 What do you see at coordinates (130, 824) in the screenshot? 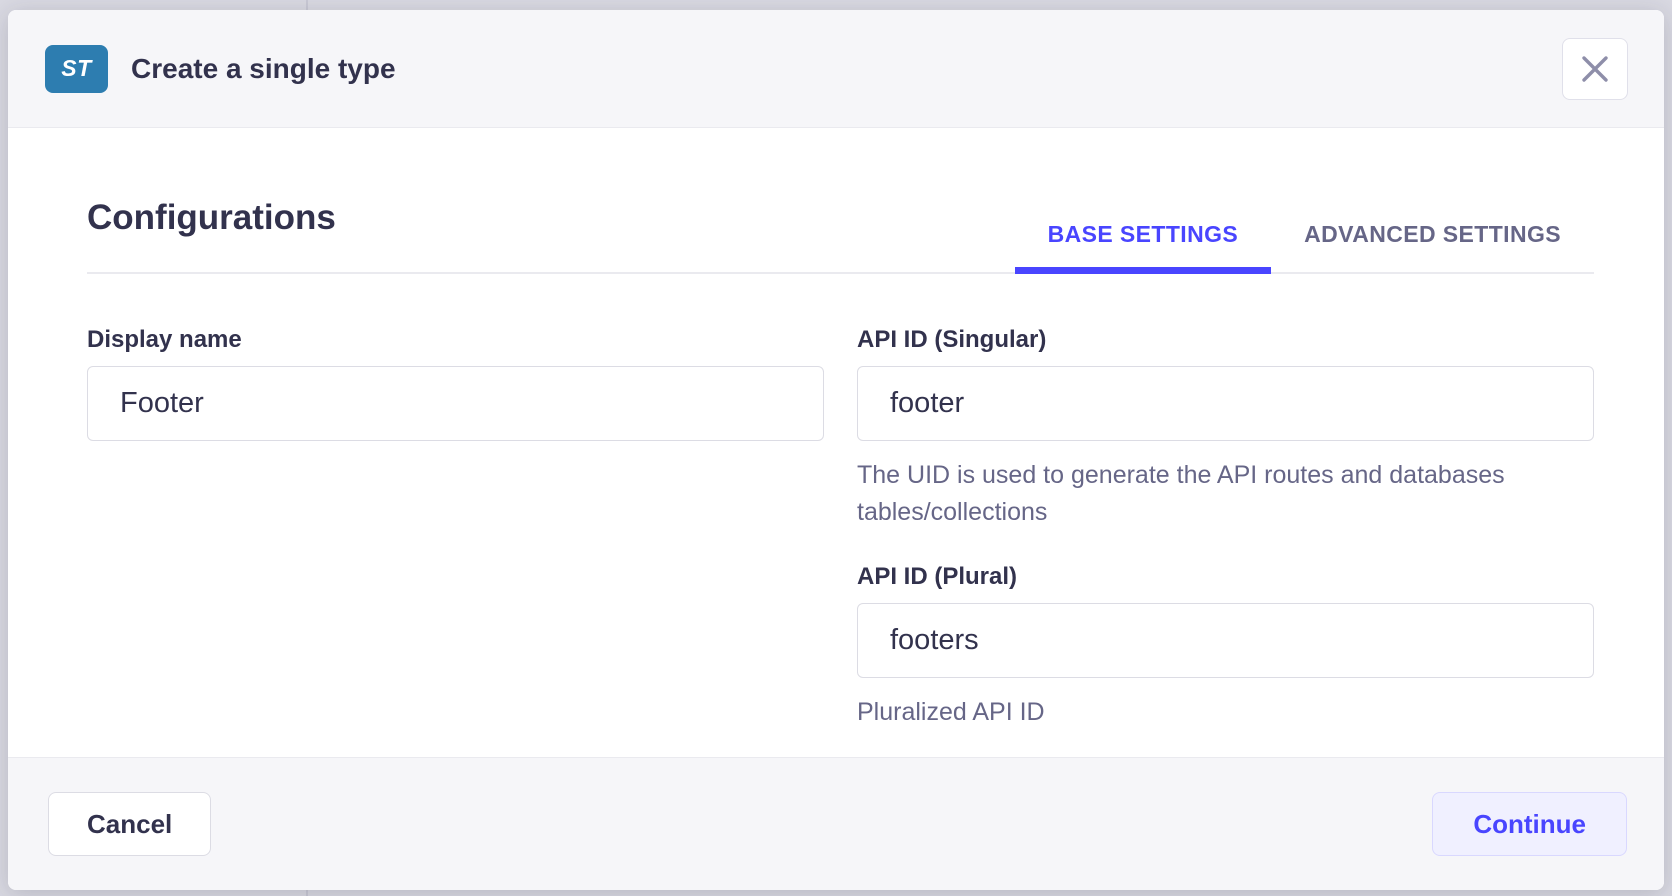
I see `cancel-button: Cancel` at bounding box center [130, 824].